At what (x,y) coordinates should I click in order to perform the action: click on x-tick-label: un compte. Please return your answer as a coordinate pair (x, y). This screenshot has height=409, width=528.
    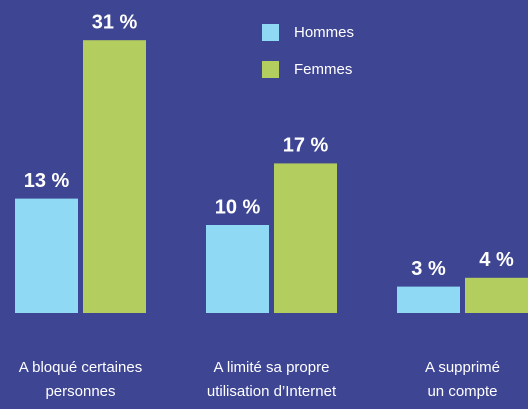
    Looking at the image, I should click on (462, 391).